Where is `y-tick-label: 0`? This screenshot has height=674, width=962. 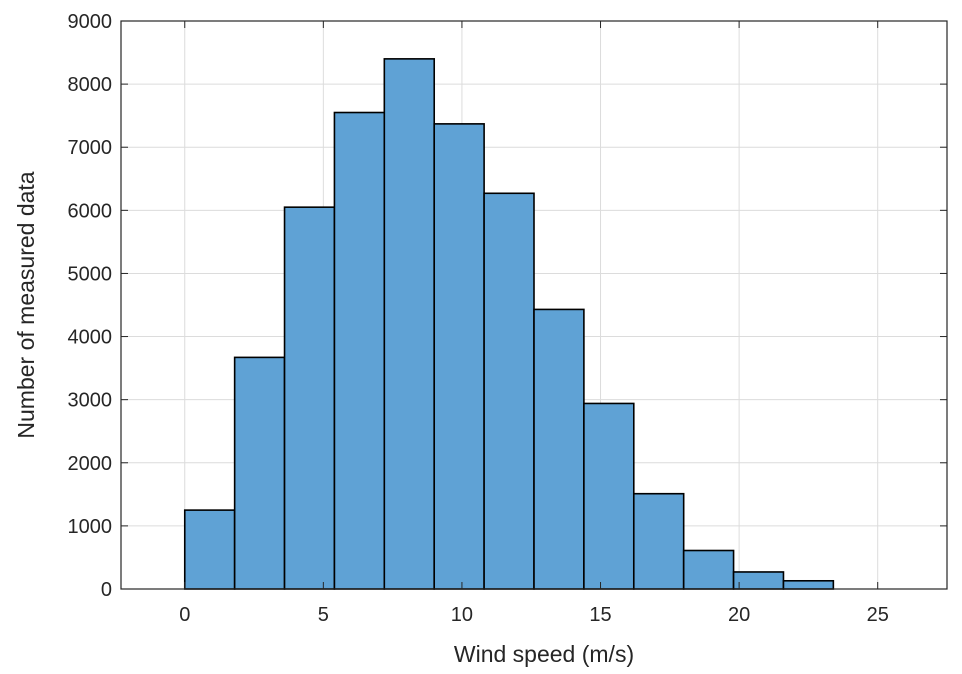 y-tick-label: 0 is located at coordinates (106, 590).